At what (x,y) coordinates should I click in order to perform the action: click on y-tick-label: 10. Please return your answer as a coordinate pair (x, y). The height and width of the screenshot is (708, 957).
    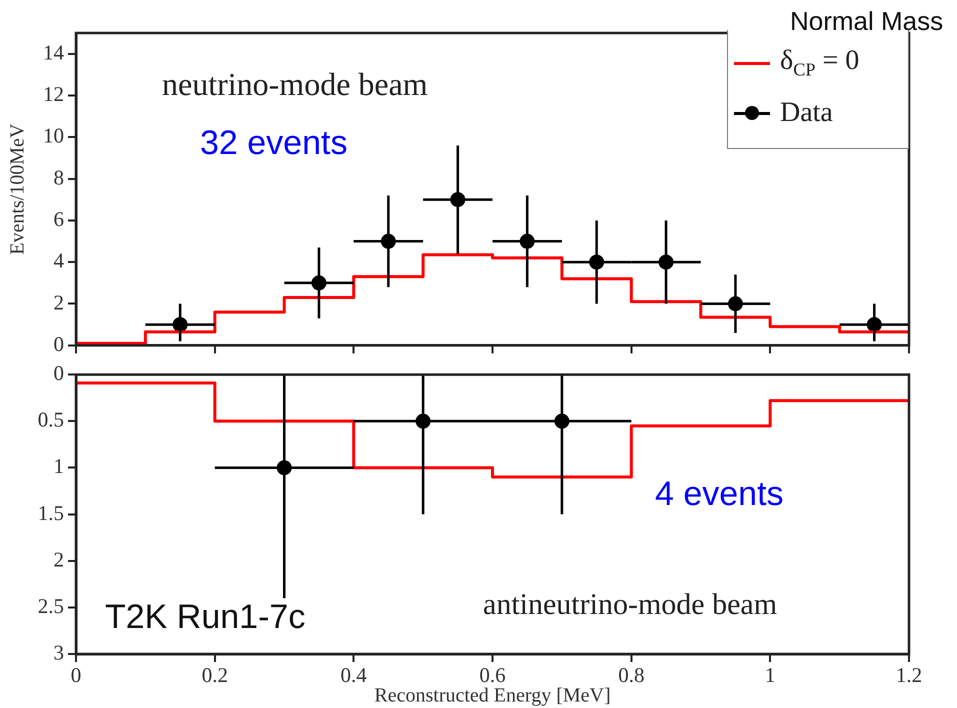
    Looking at the image, I should click on (53, 136).